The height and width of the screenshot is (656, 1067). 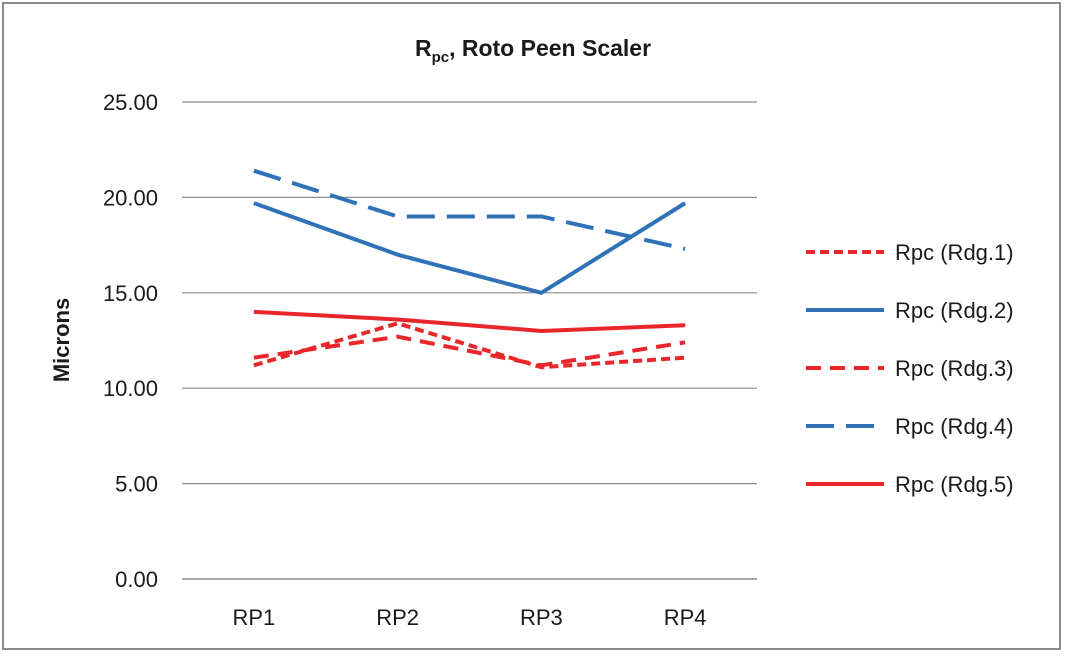 I want to click on y-tick-label: 20.00, so click(x=130, y=197).